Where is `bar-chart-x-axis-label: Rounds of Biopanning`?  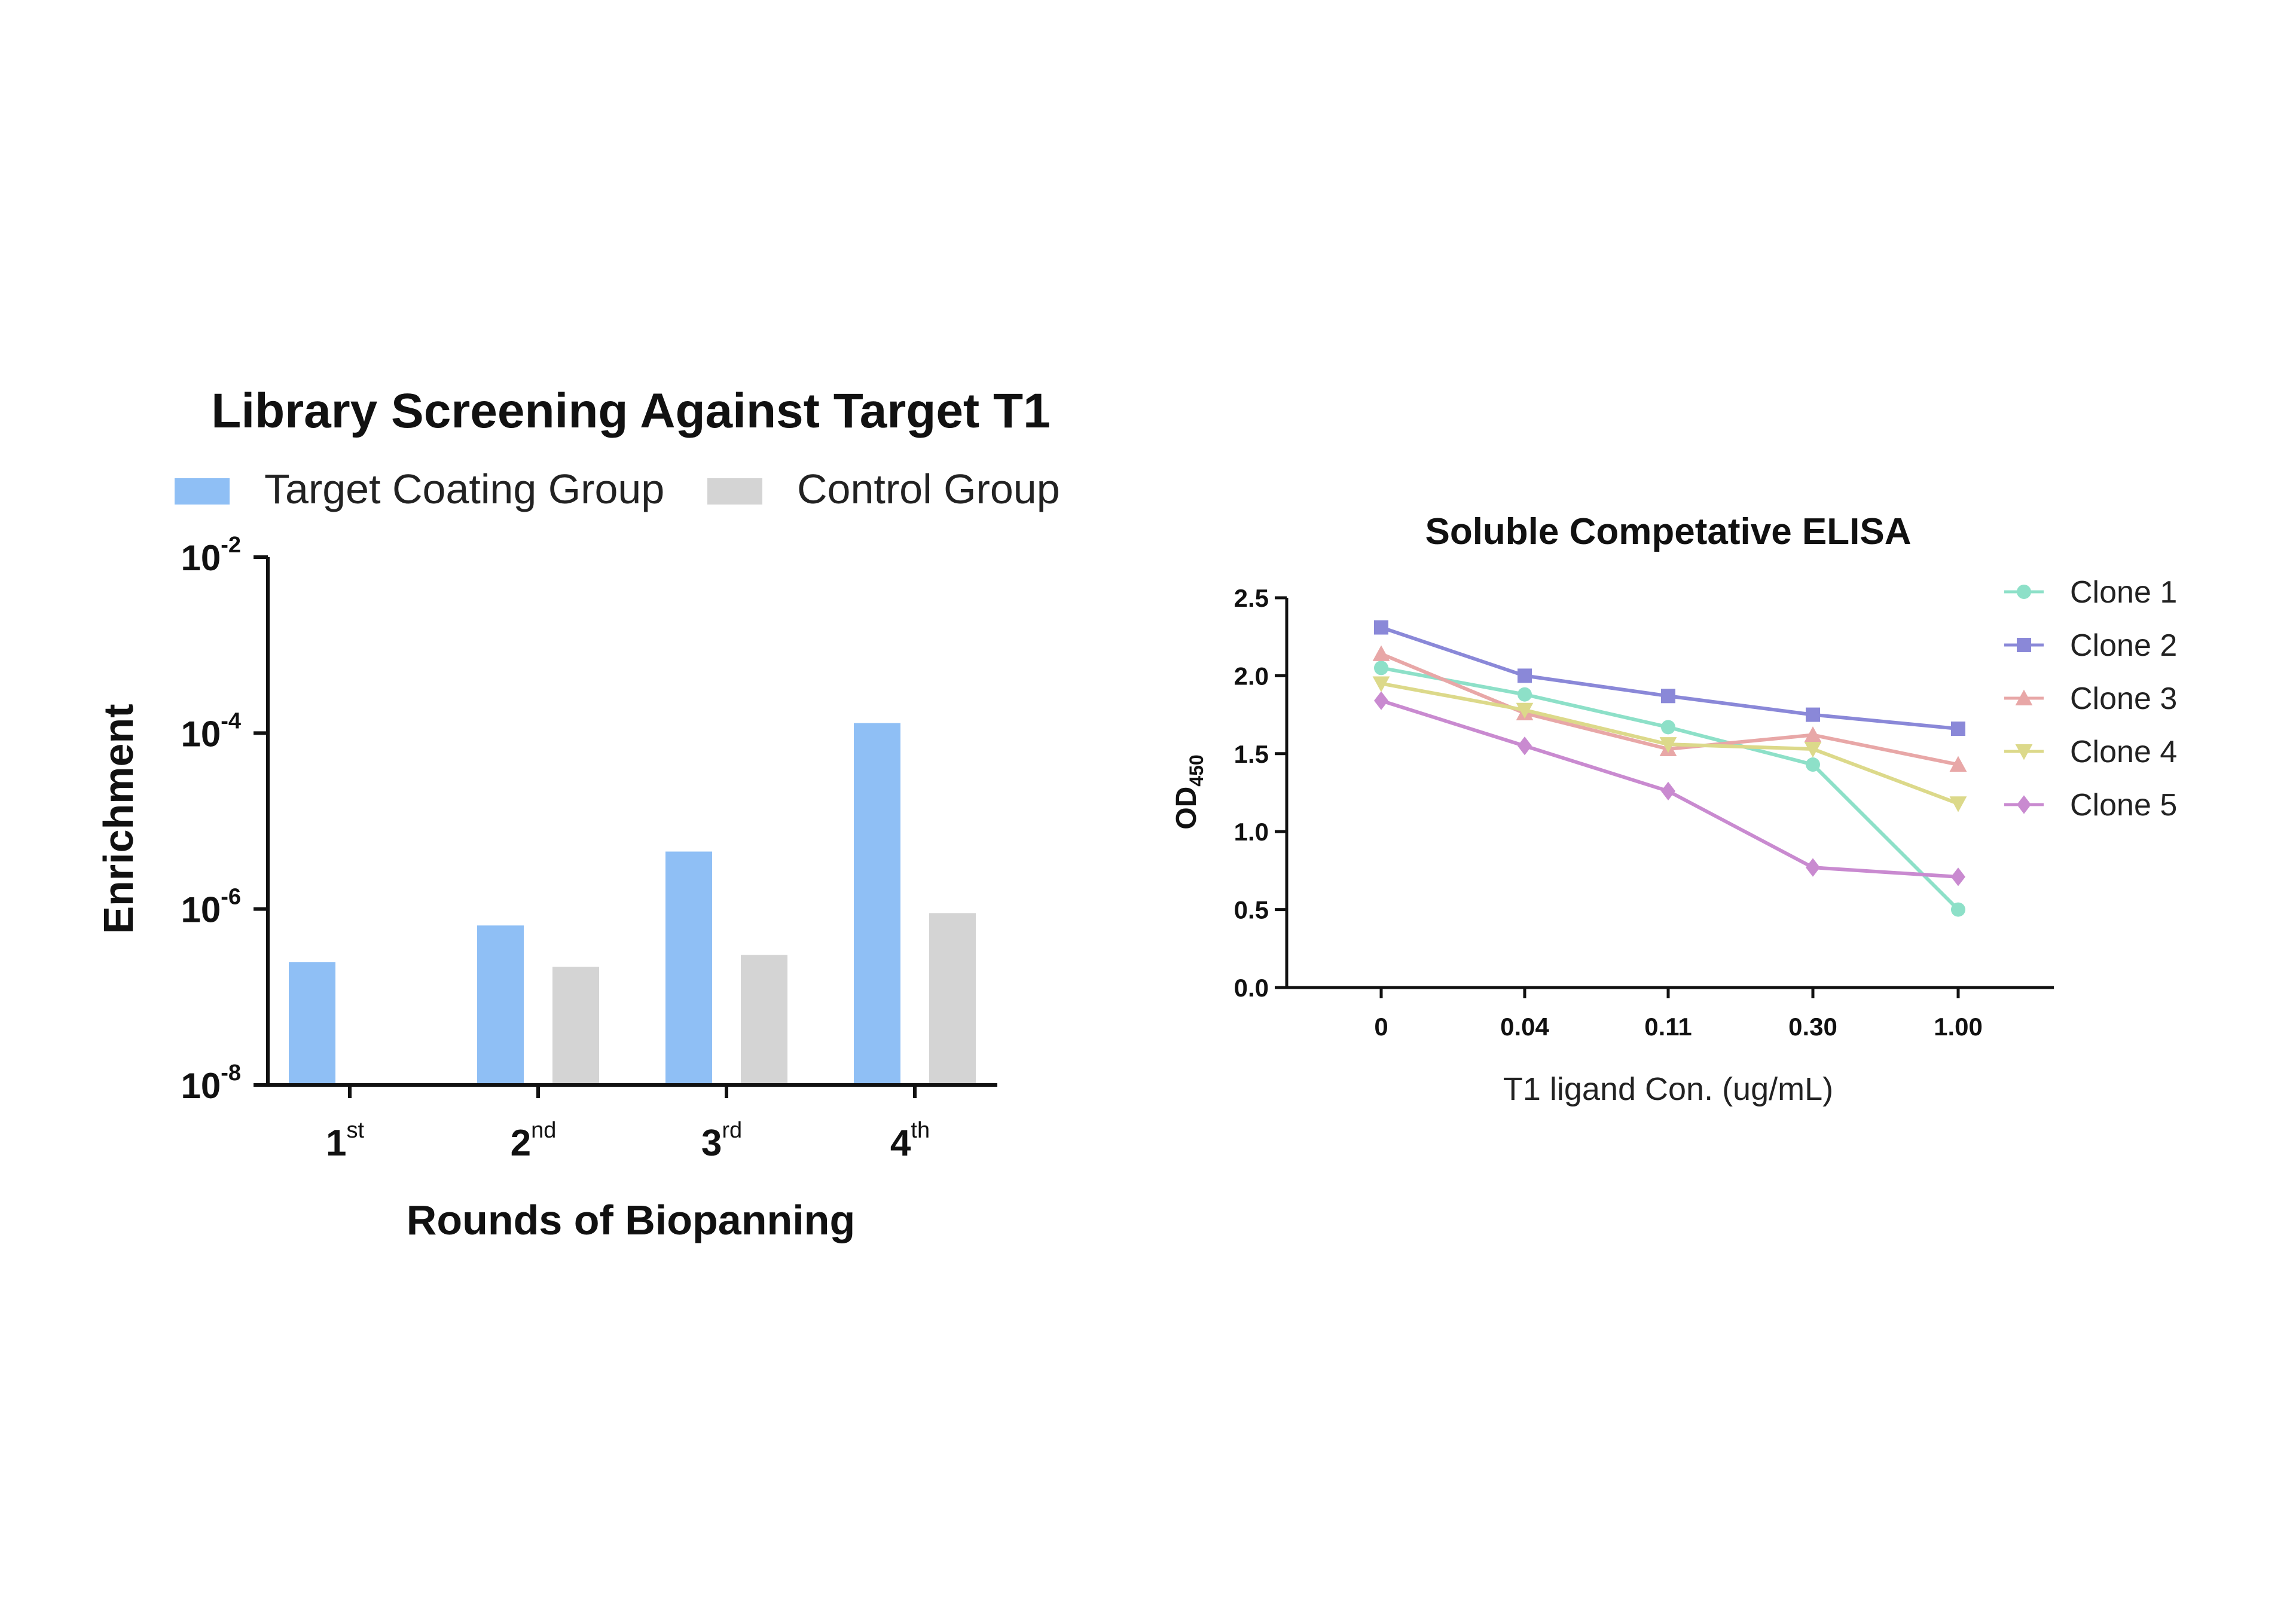 bar-chart-x-axis-label: Rounds of Biopanning is located at coordinates (631, 1220).